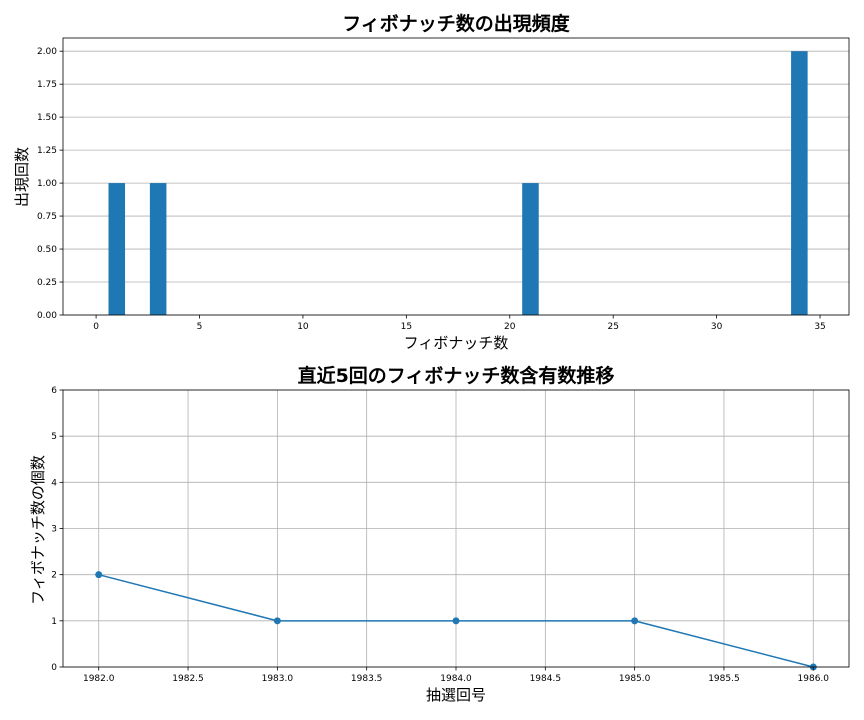 The height and width of the screenshot is (720, 864). I want to click on chart-2-y-axis-label: フィボナッチ数の個数, so click(38, 530).